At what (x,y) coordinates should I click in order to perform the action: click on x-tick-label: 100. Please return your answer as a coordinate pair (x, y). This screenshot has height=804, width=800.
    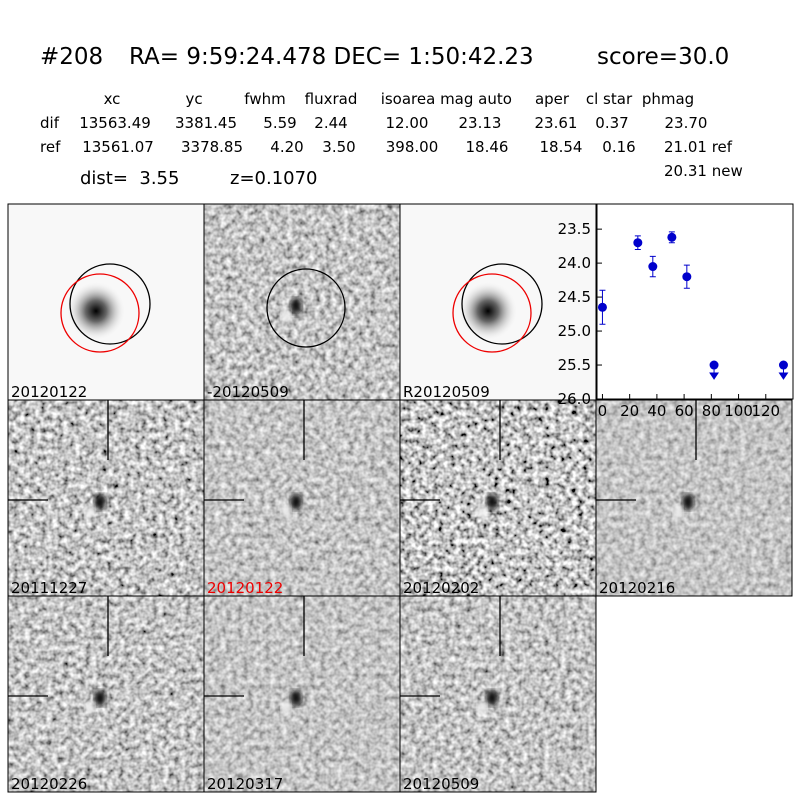
    Looking at the image, I should click on (738, 411).